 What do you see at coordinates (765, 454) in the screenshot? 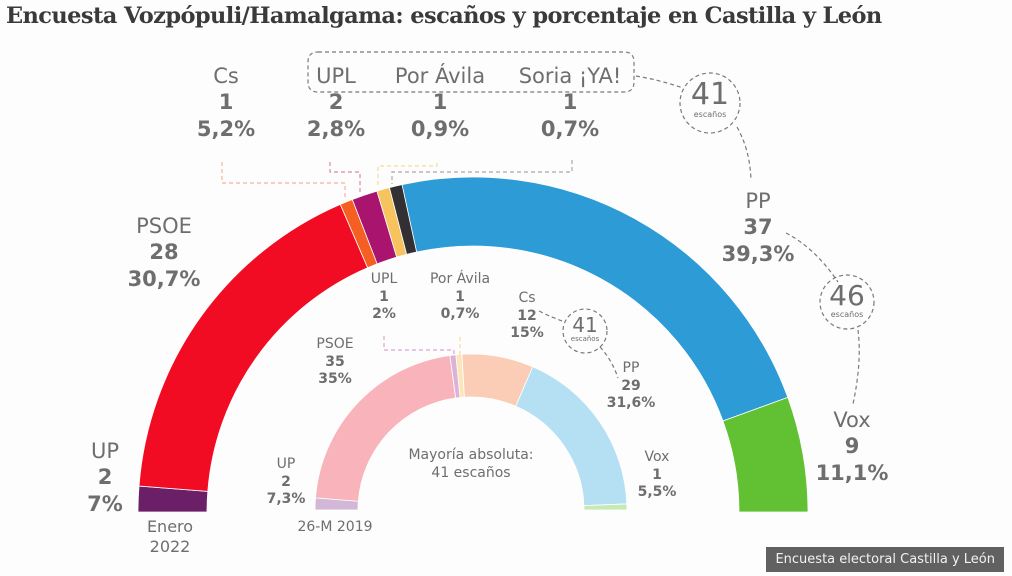
I see `seg-2022-segment-vox` at bounding box center [765, 454].